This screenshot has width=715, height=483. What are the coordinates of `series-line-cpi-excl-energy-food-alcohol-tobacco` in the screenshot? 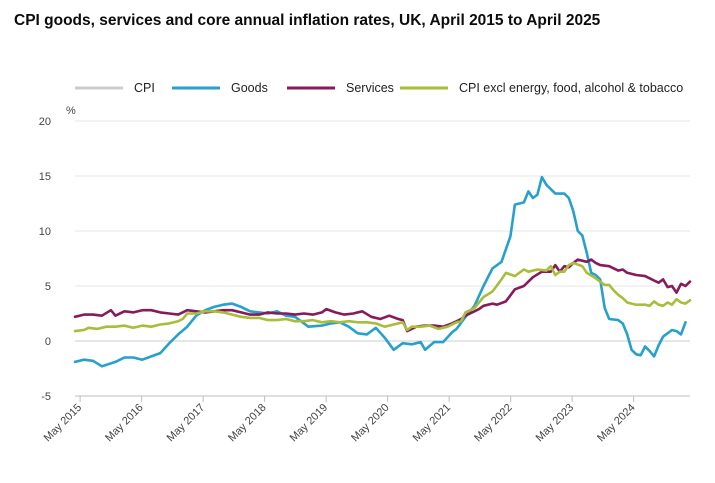 It's located at (382, 297).